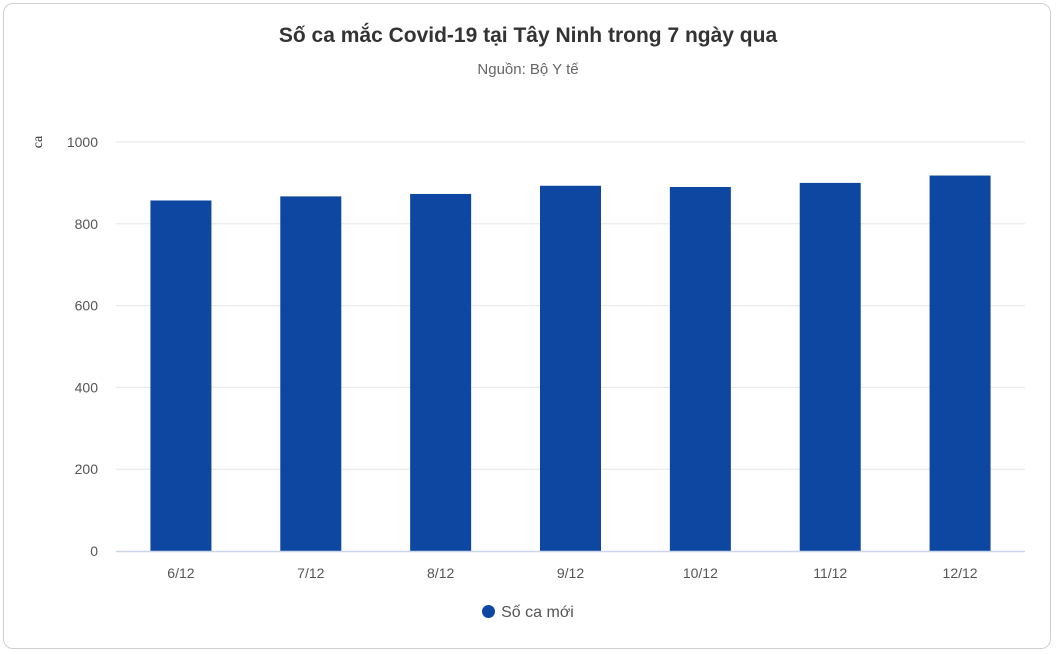 The width and height of the screenshot is (1056, 655). What do you see at coordinates (87, 224) in the screenshot?
I see `y-tick-label: 800` at bounding box center [87, 224].